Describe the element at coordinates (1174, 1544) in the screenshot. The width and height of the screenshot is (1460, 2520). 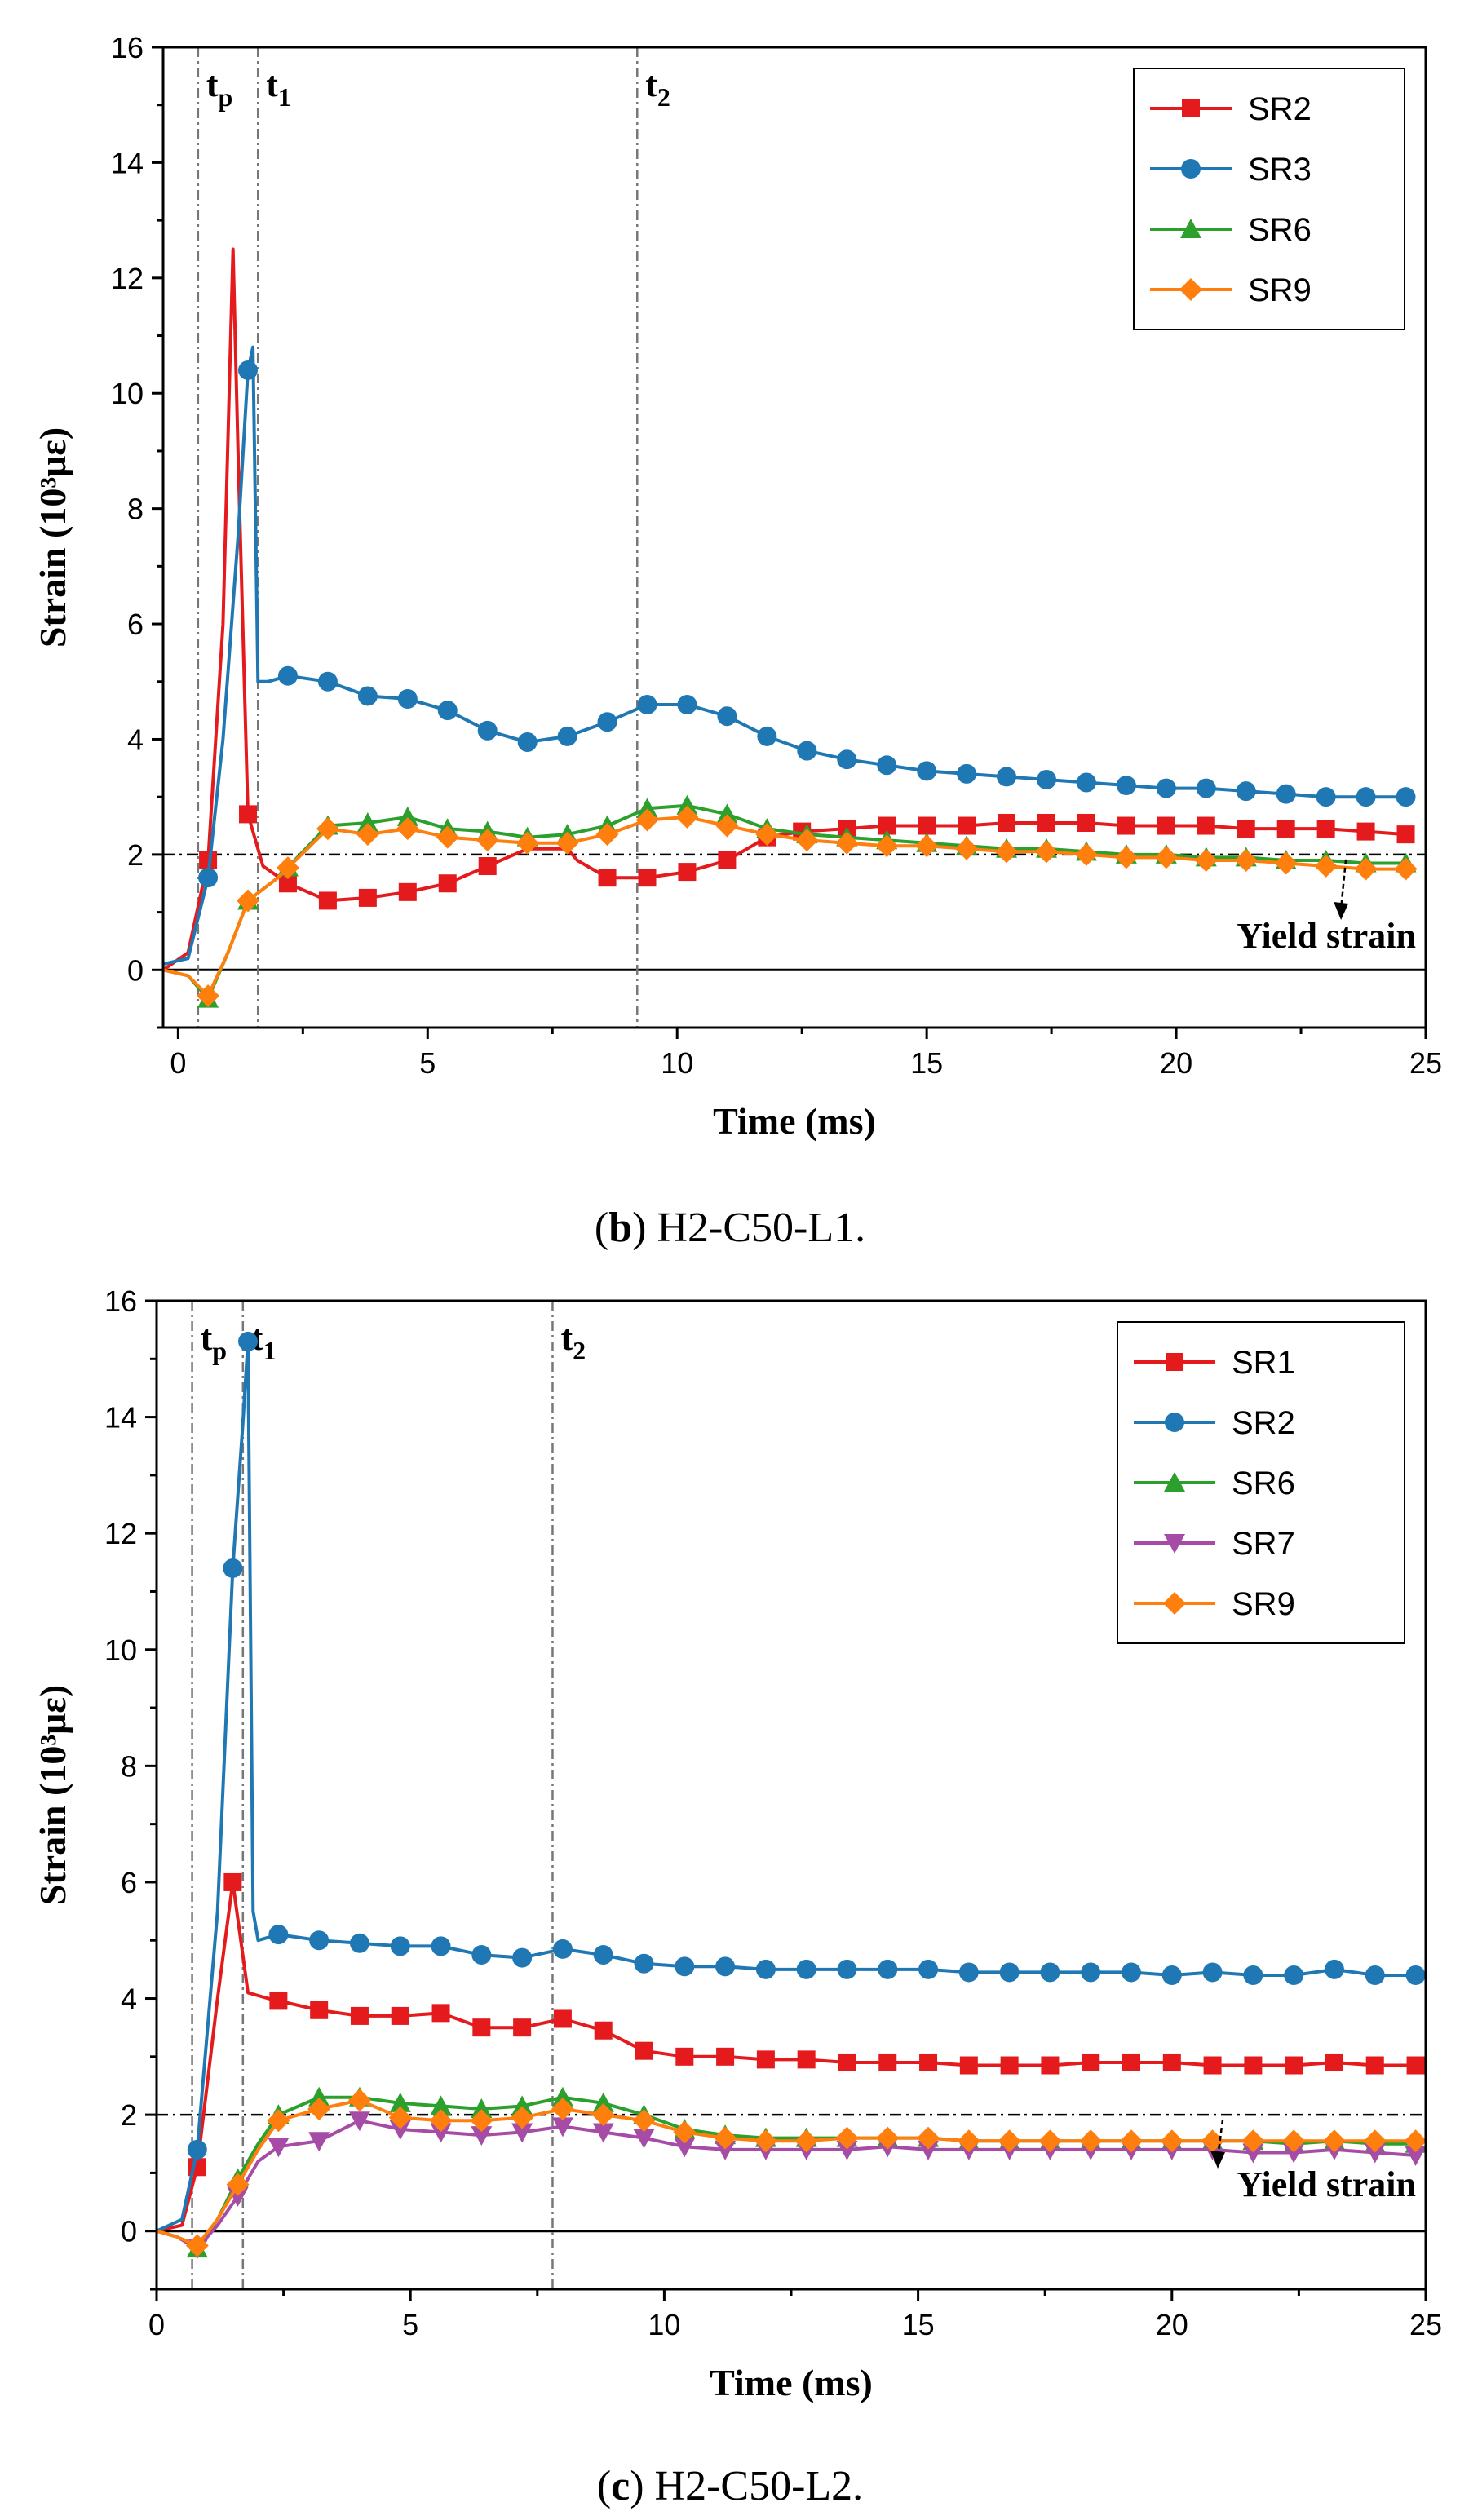
I see `marker-sr7-legend` at that location.